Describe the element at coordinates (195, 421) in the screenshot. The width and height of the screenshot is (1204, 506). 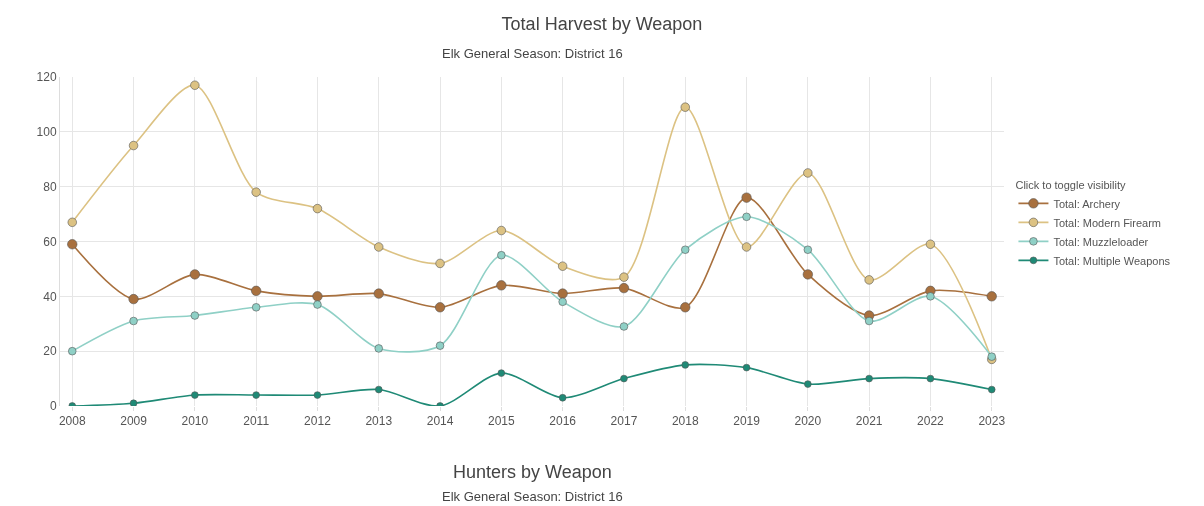
I see `x-tick-label: 2010` at that location.